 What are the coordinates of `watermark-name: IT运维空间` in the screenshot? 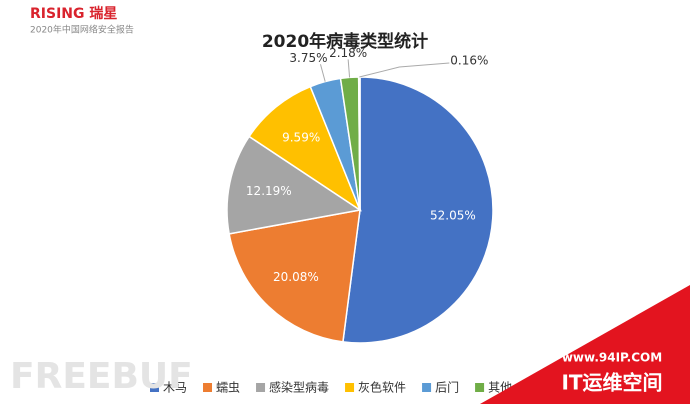 It's located at (611, 383).